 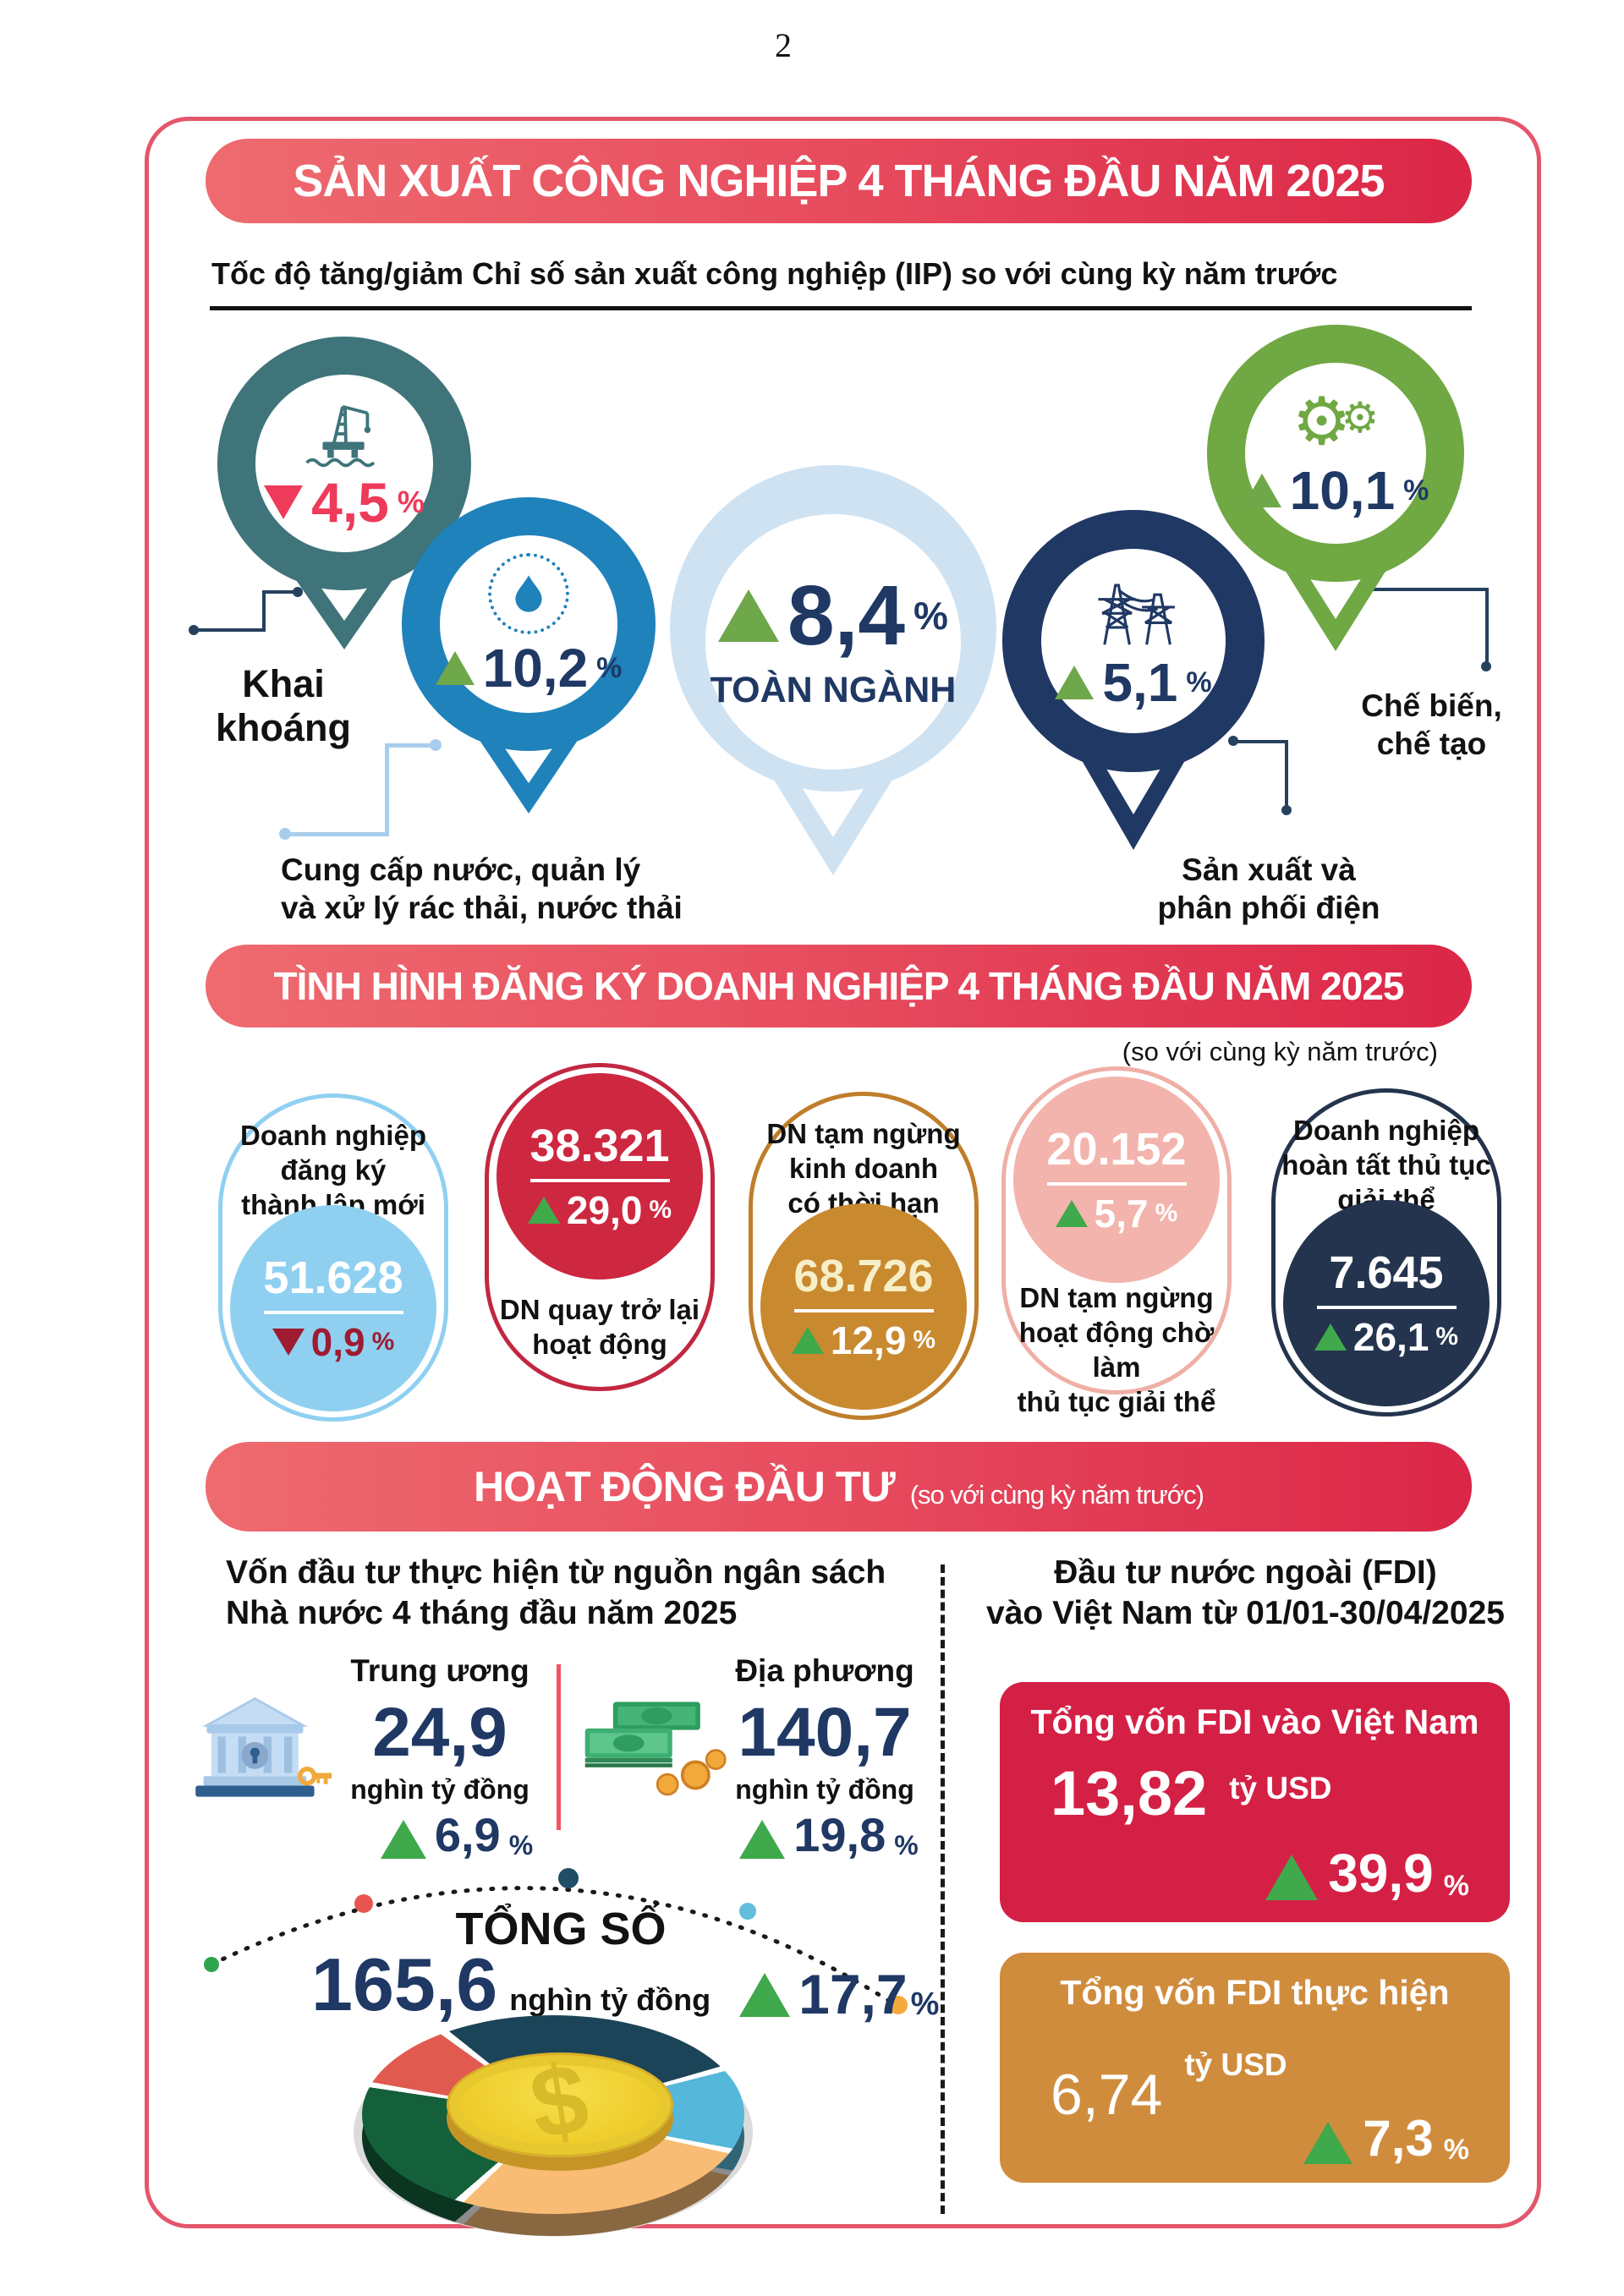 What do you see at coordinates (1431, 725) in the screenshot?
I see `pin-manufacturing-label: Chế biến, chế tạo` at bounding box center [1431, 725].